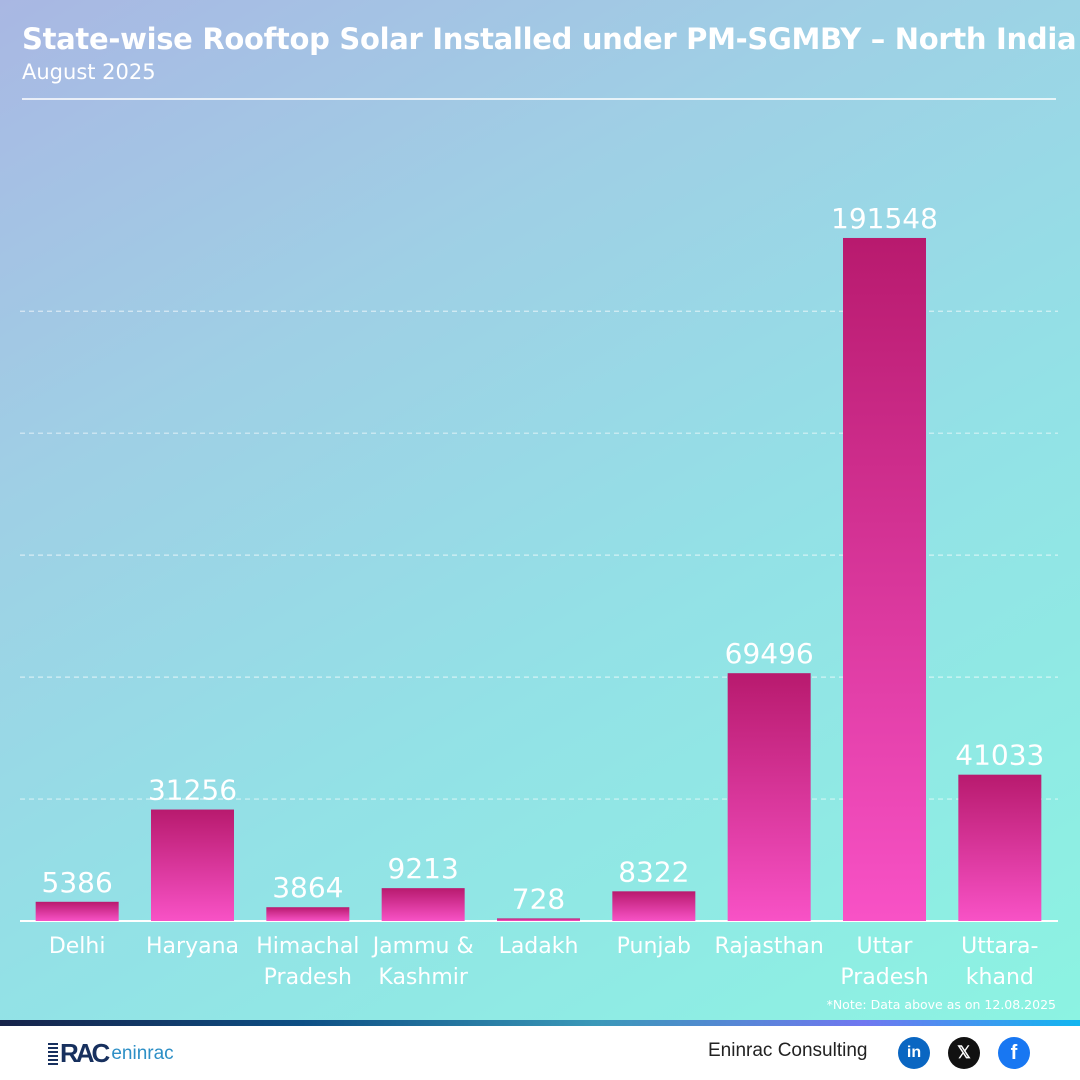 The image size is (1080, 1080). Describe the element at coordinates (914, 1053) in the screenshot. I see `linkedin-icon: in` at that location.